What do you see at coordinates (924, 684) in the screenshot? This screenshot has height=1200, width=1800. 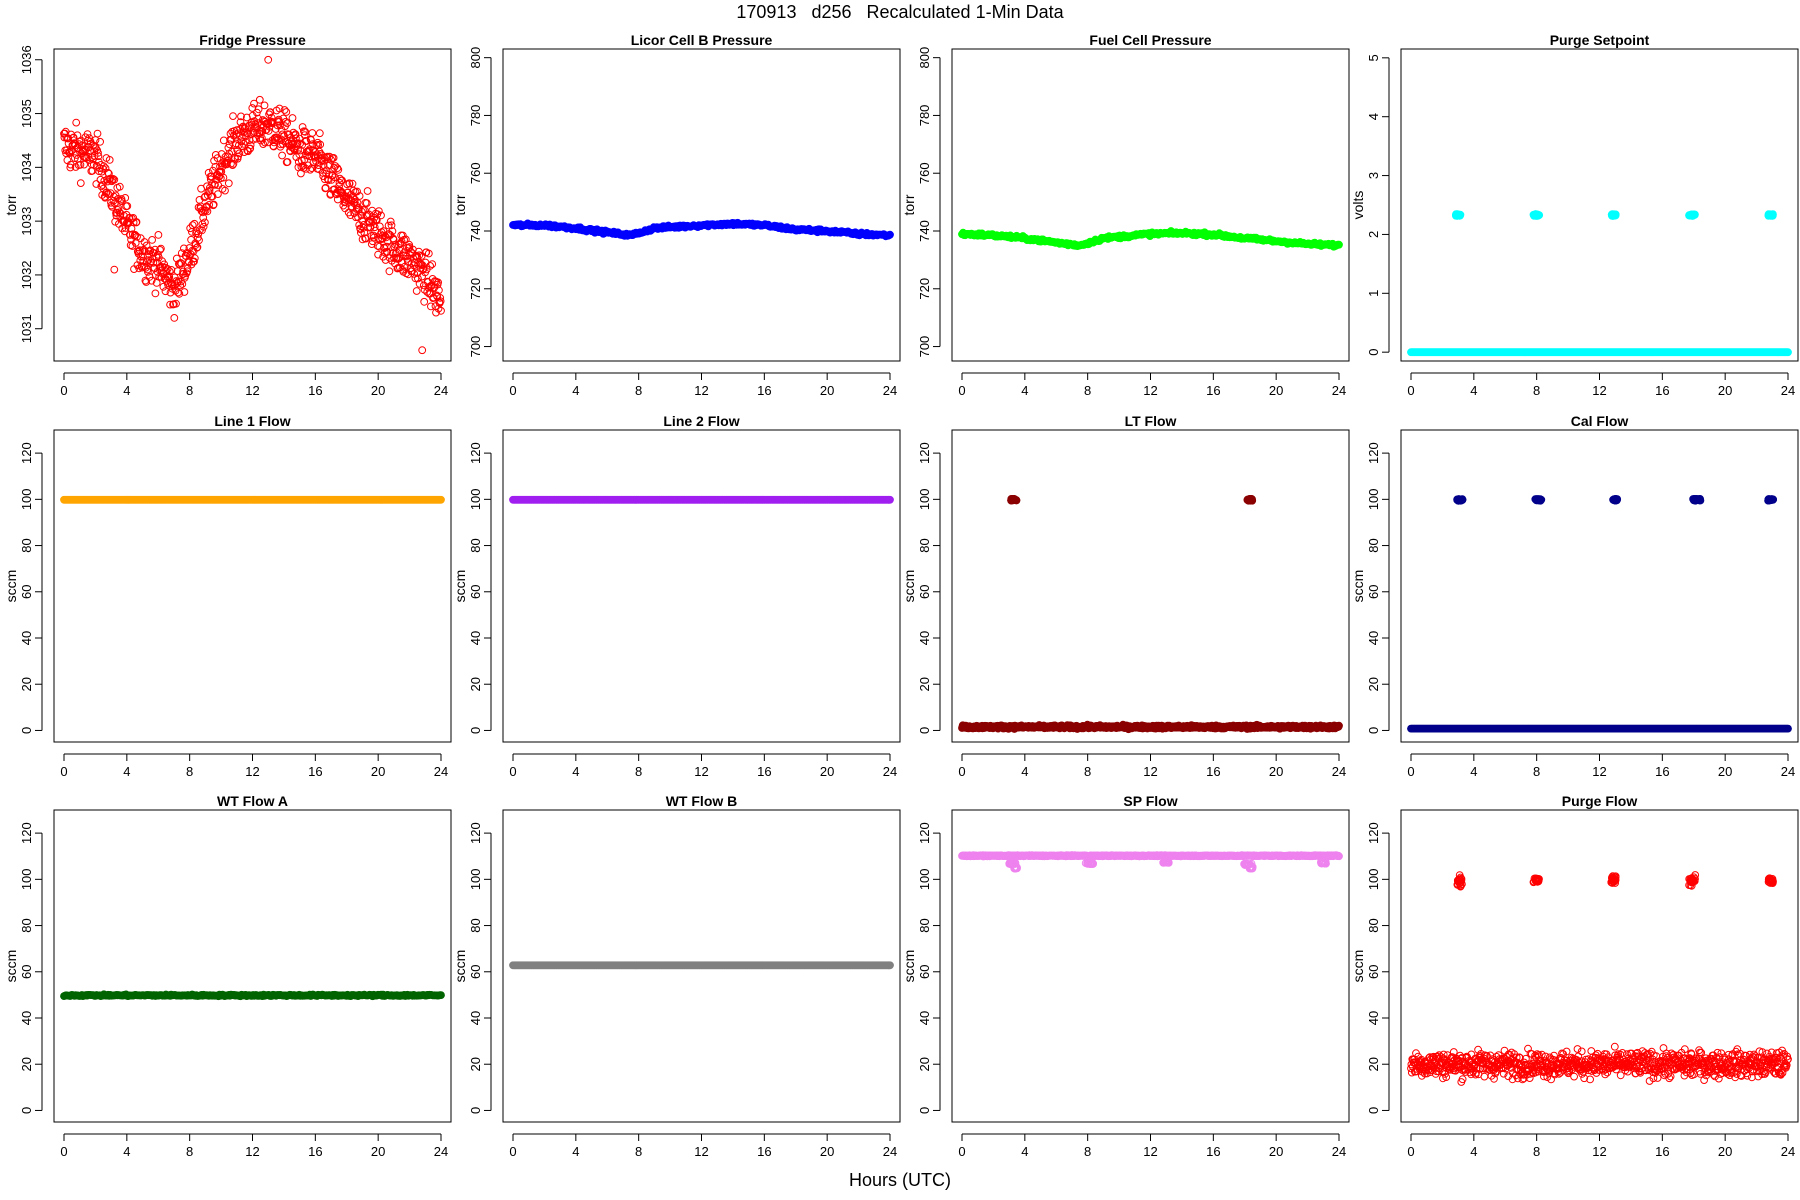 I see `y-tick-label: 20` at bounding box center [924, 684].